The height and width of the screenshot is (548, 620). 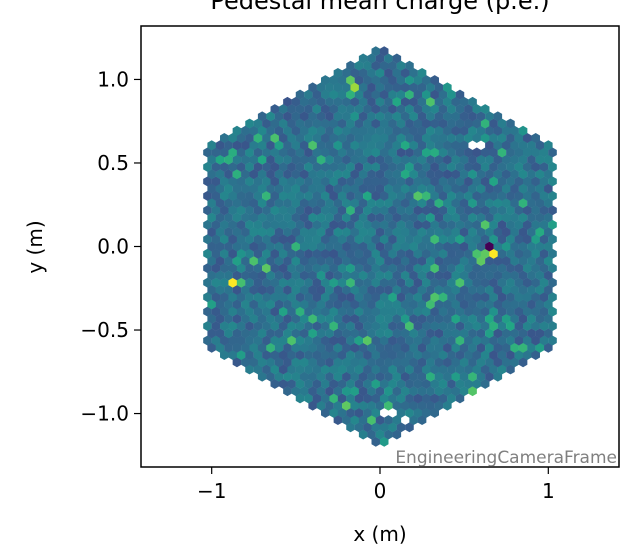 I want to click on chart-title: Pedestal mean charge (p.e.), so click(x=379, y=7).